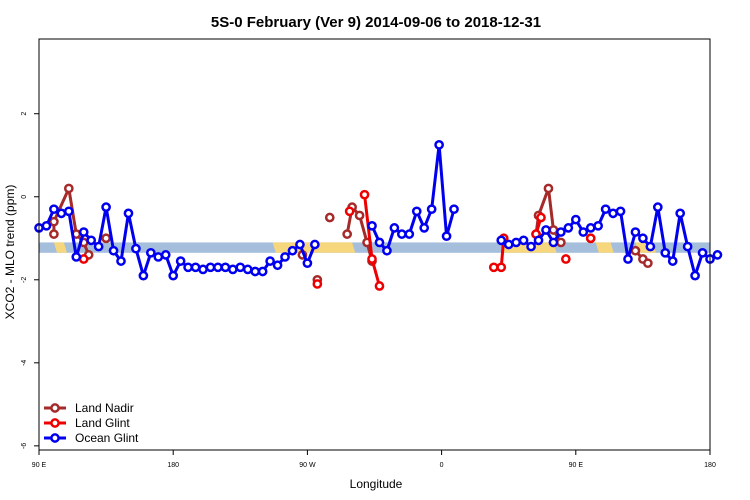  I want to click on y-tick-label: -6, so click(24, 446).